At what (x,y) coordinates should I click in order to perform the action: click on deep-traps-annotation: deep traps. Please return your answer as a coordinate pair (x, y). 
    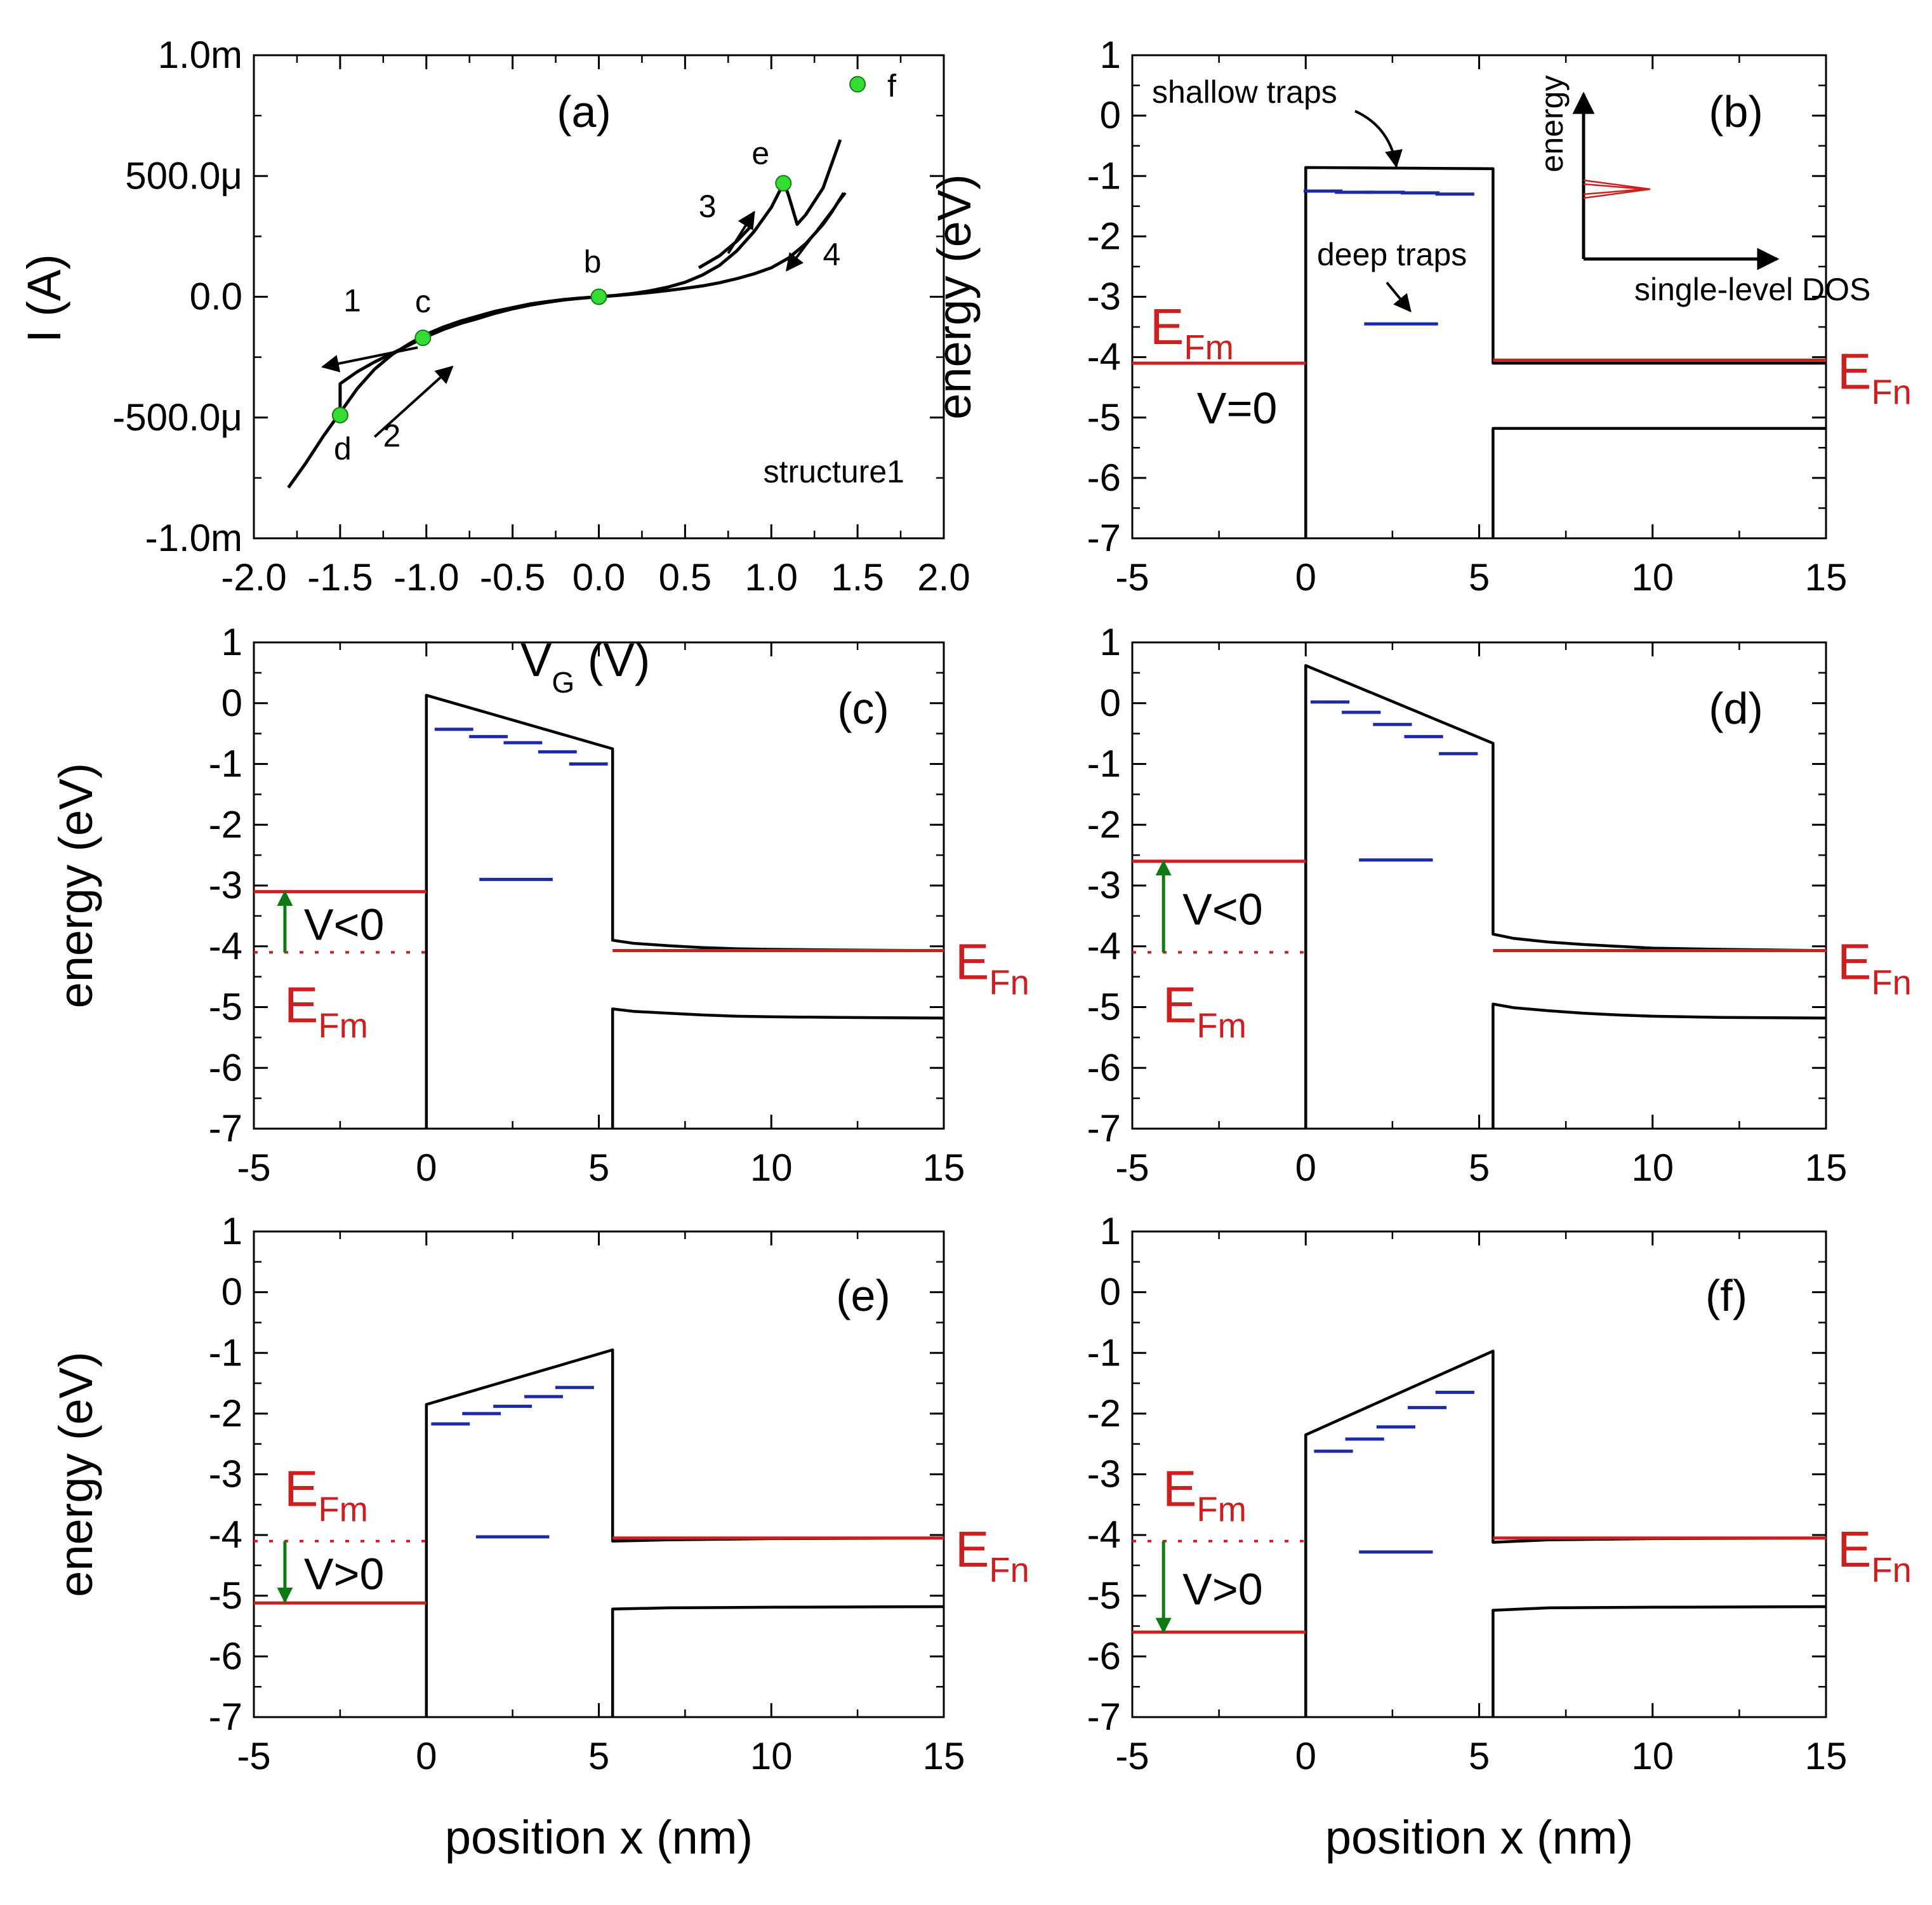
    Looking at the image, I should click on (1392, 254).